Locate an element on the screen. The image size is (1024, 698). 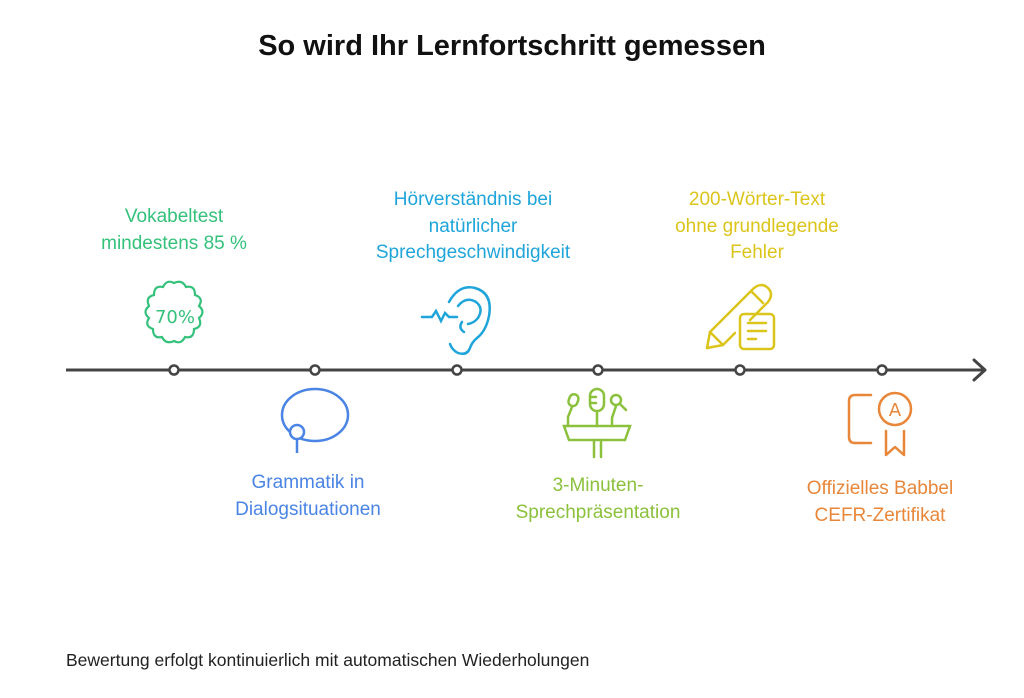
milestone-label-text: 200-Wörter-Text ohne grundlegende Fehler is located at coordinates (757, 227).